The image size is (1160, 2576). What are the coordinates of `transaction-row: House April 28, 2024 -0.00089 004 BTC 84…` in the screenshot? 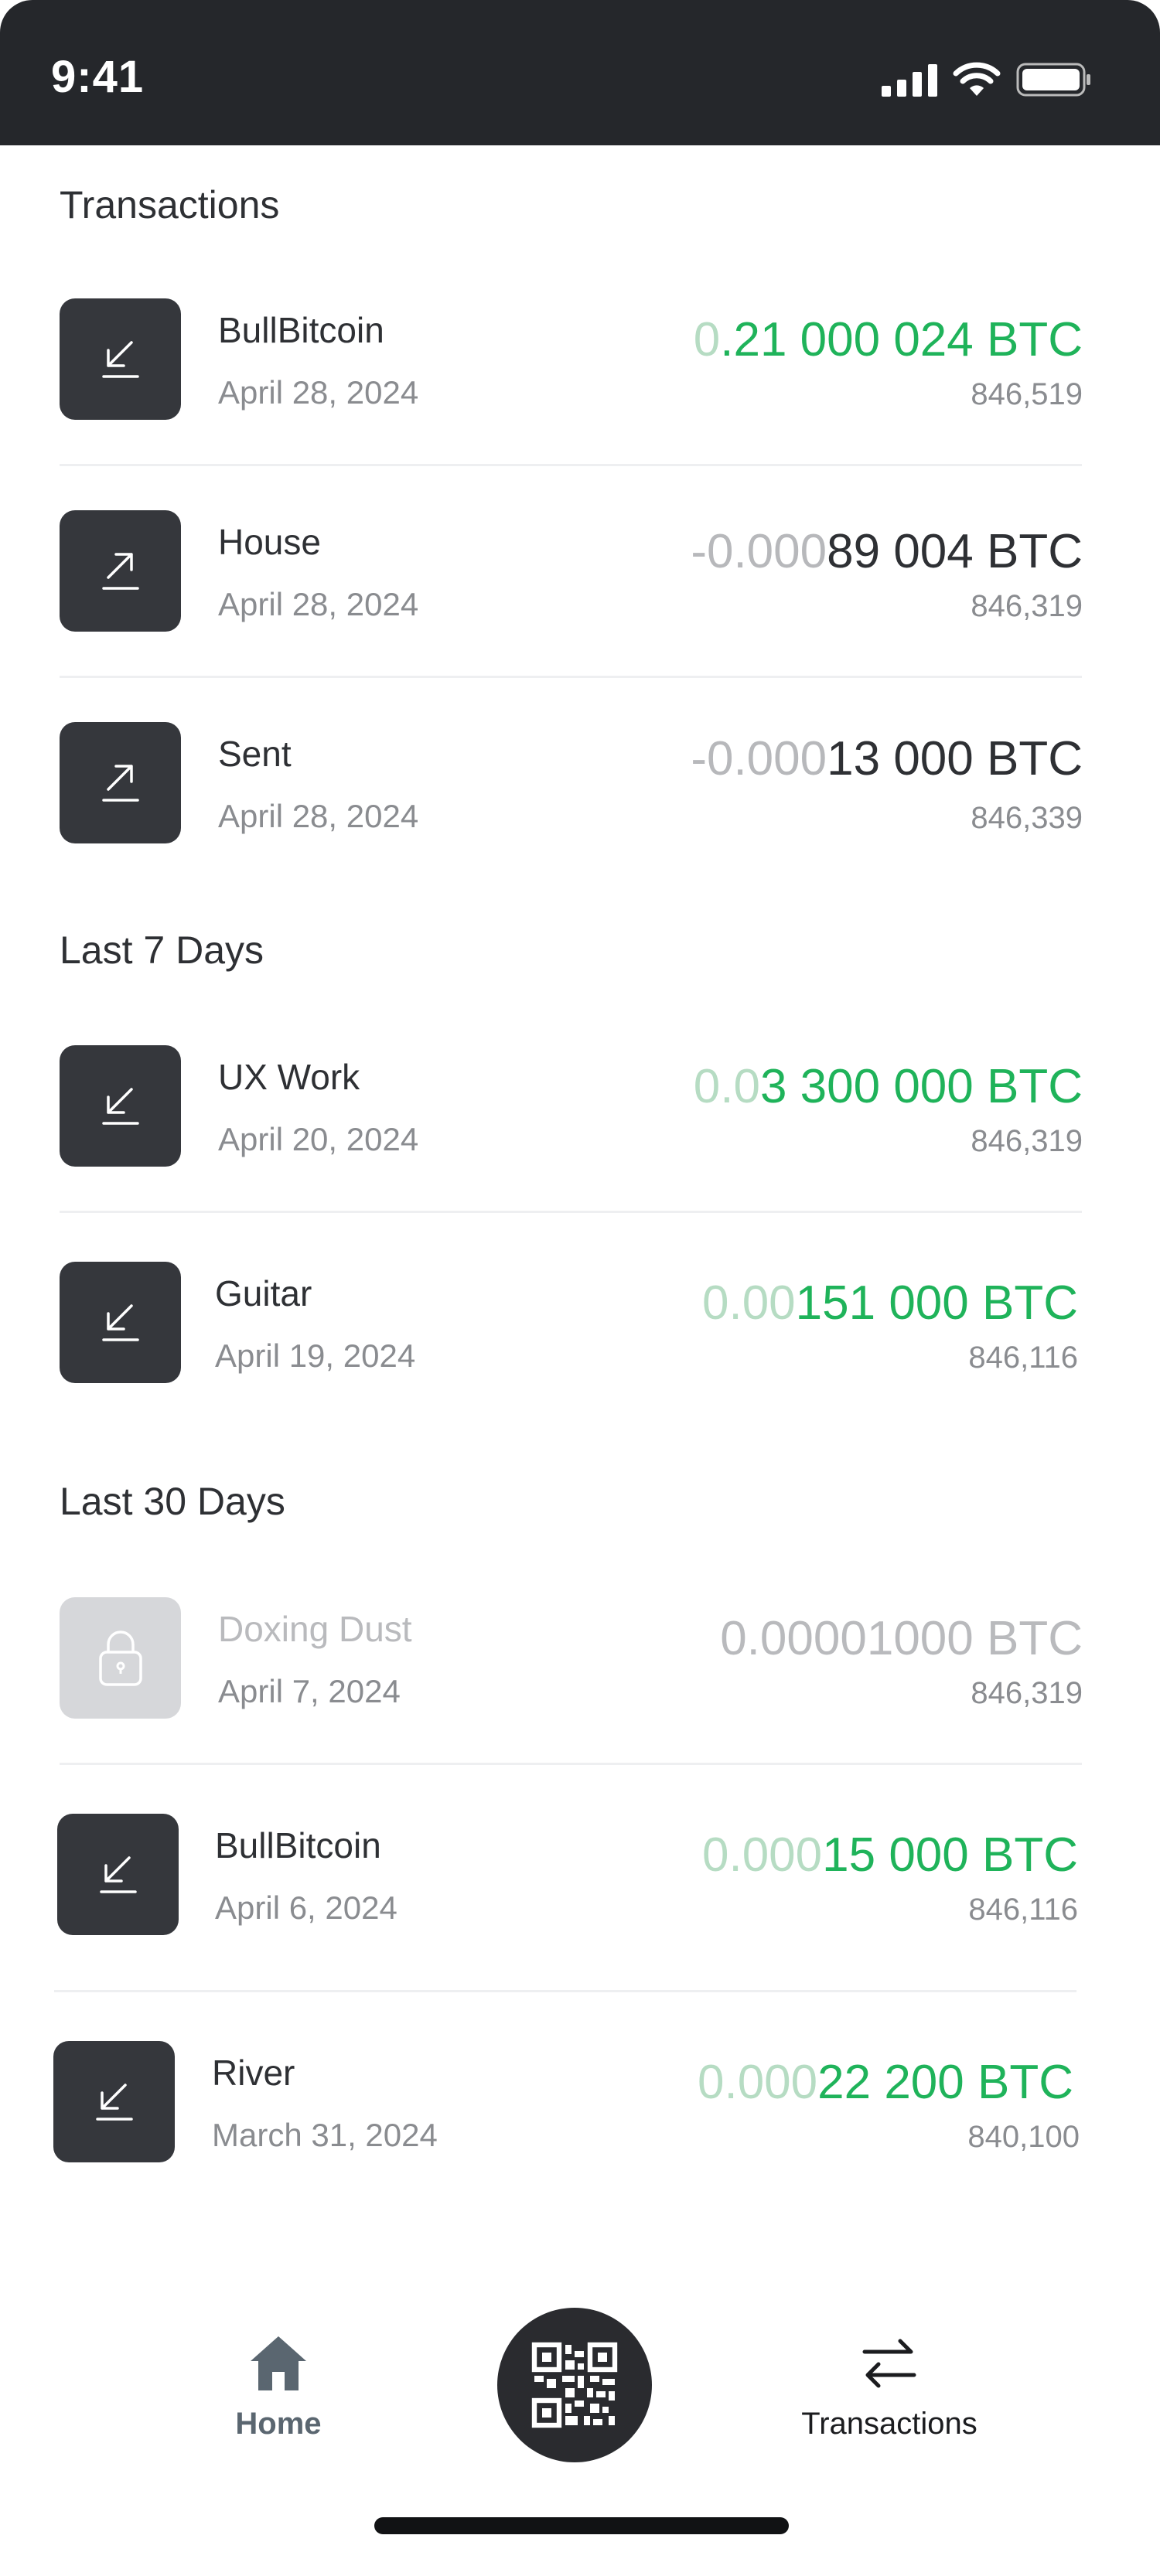 It's located at (580, 558).